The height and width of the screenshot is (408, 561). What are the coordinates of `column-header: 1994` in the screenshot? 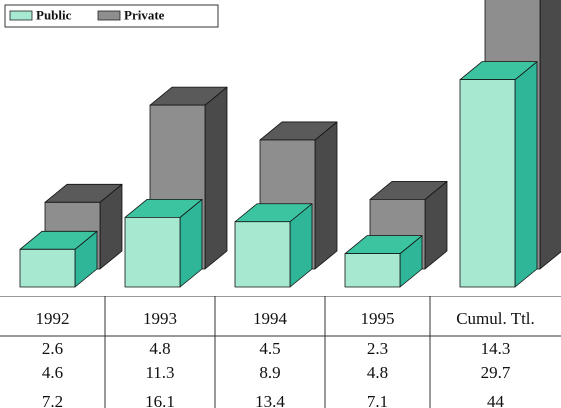 It's located at (270, 318).